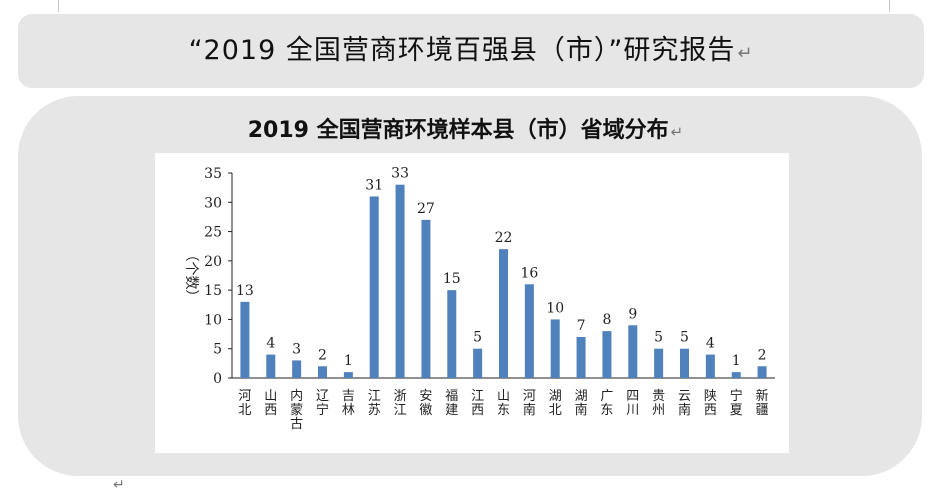 The image size is (931, 493). Describe the element at coordinates (606, 320) in the screenshot. I see `data-label: 8` at that location.